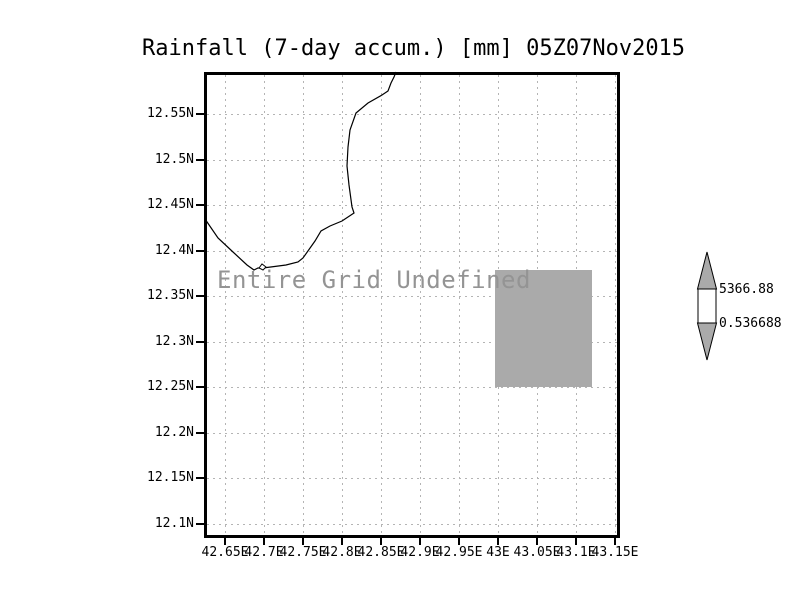  I want to click on y-tick-label: 12.3N, so click(174, 341).